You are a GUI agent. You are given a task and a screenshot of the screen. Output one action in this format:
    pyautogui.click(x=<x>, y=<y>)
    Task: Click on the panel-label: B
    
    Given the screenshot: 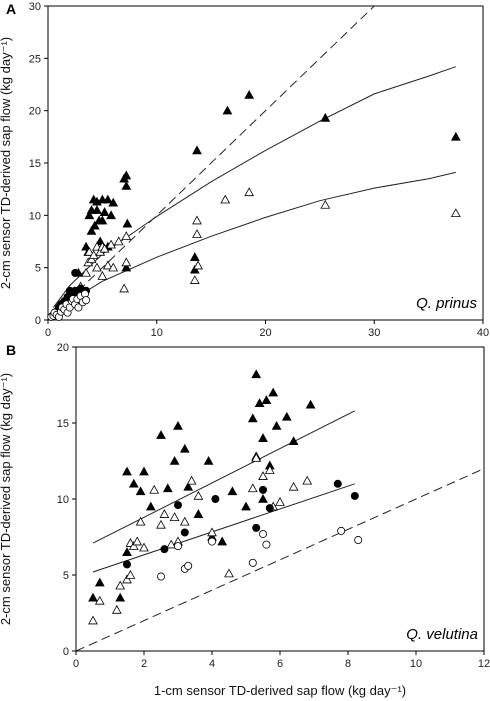 What is the action you would take?
    pyautogui.click(x=11, y=350)
    